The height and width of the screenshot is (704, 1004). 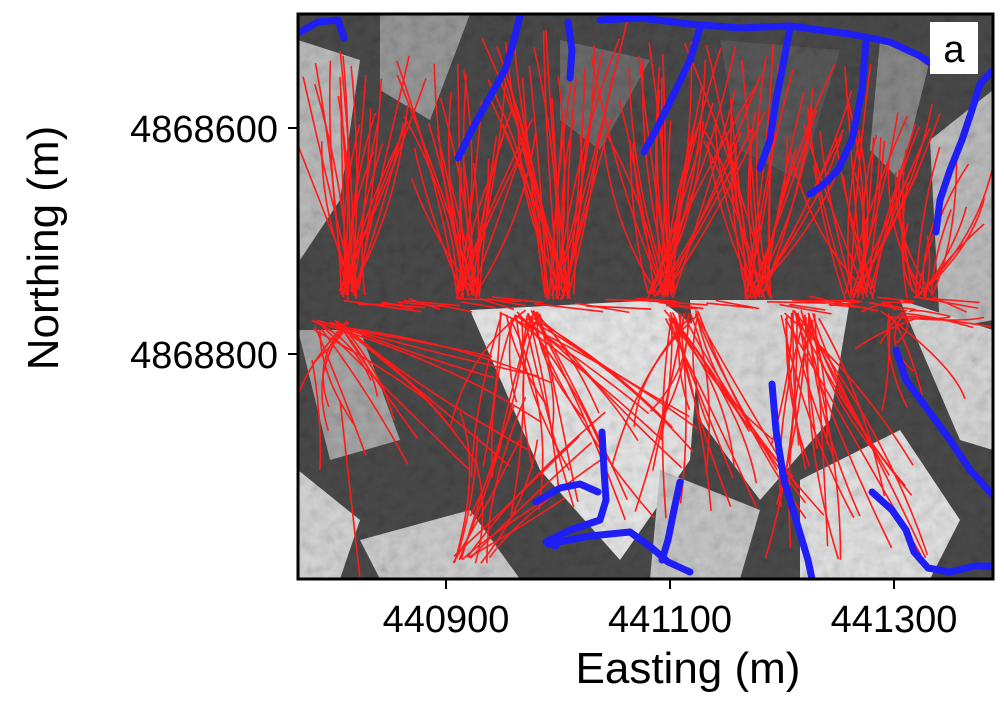 What do you see at coordinates (204, 356) in the screenshot?
I see `y-tick-label: 4868800` at bounding box center [204, 356].